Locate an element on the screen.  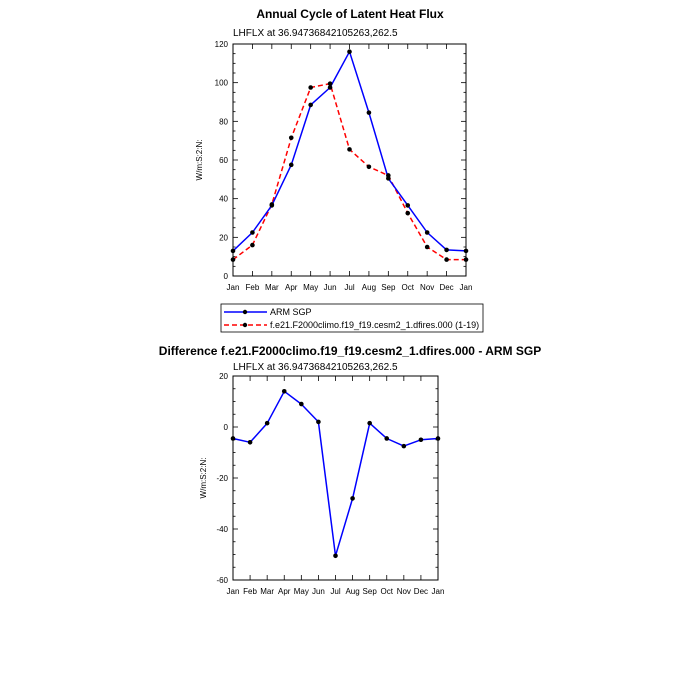
legend-marker-arm-sgp is located at coordinates (245, 312).